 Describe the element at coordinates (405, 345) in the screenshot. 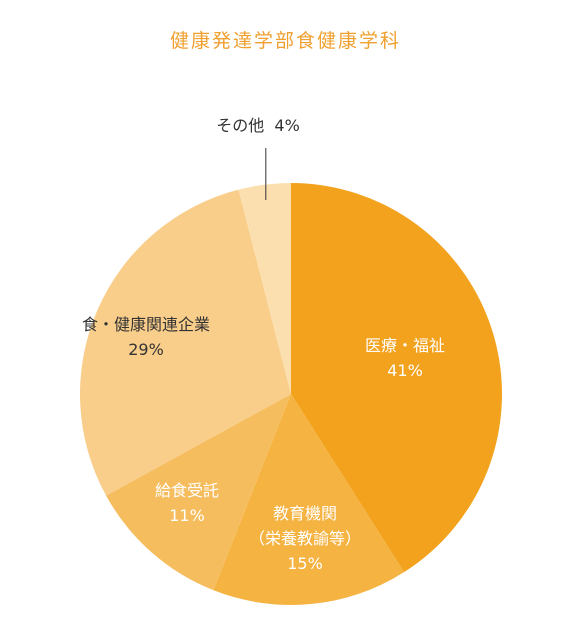

I see `slice-label-0: 医療・福祉` at that location.